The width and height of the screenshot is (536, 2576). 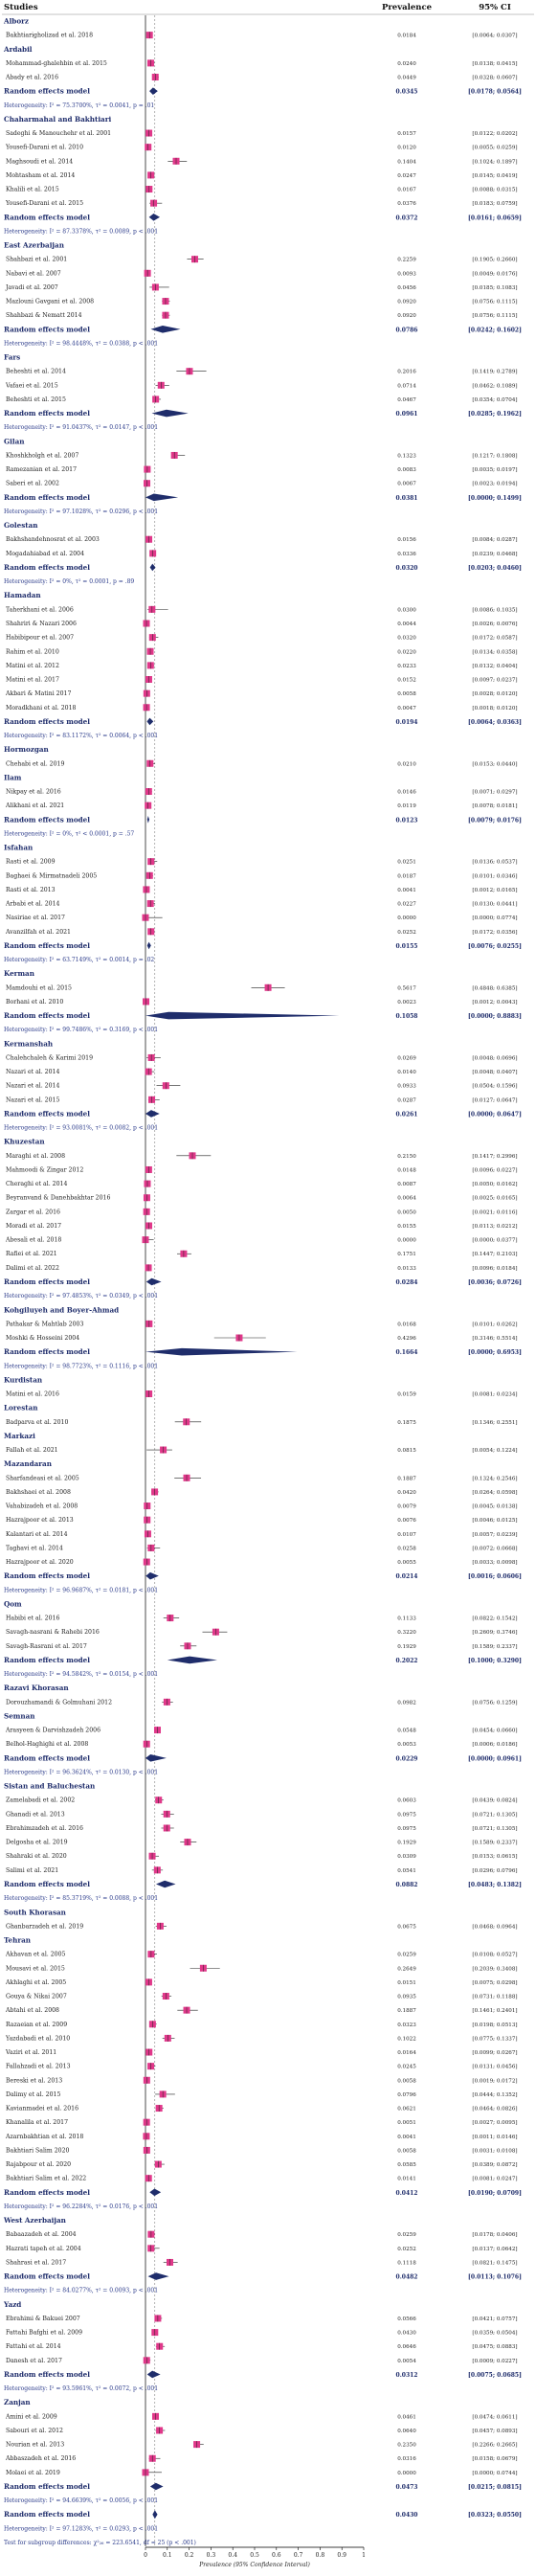 I want to click on prevalence-value: 0.0714, so click(x=406, y=386).